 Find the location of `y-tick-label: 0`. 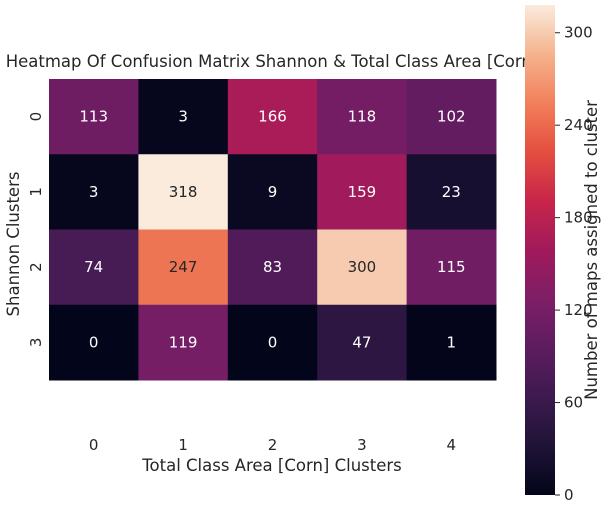

y-tick-label: 0 is located at coordinates (36, 117).